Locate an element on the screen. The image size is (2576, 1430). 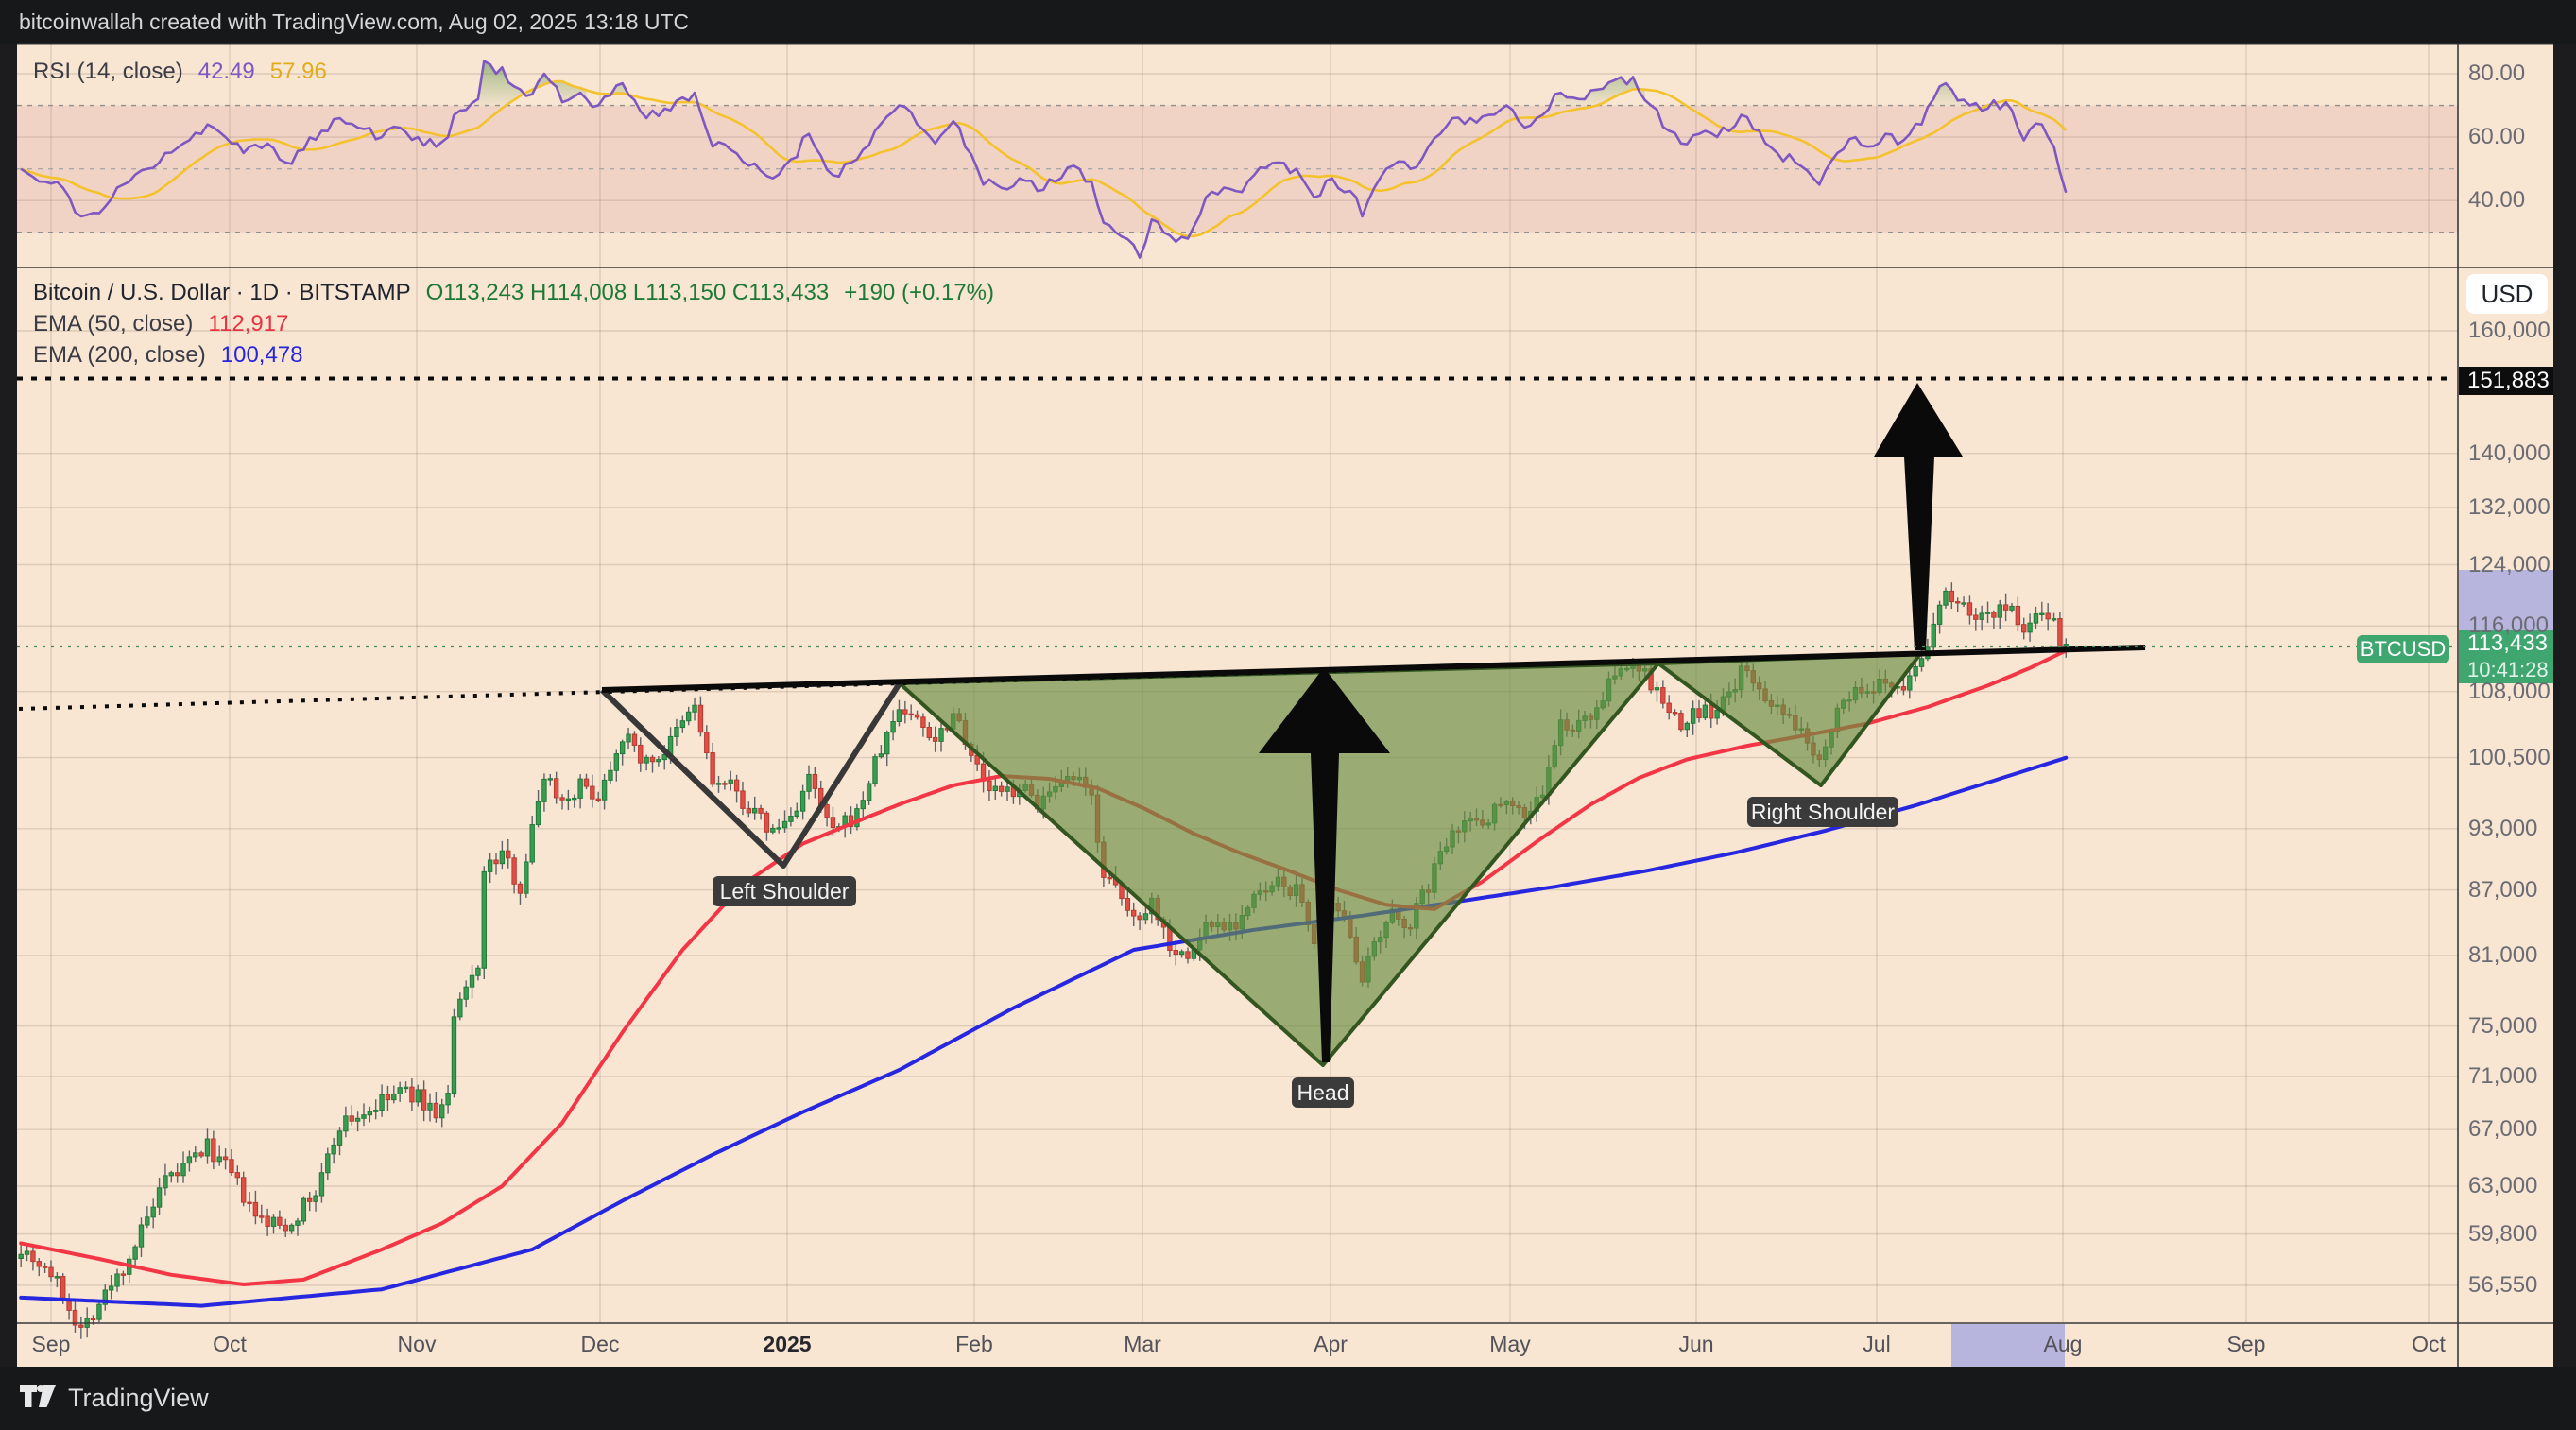
ema50-value: 112,917 is located at coordinates (248, 323).